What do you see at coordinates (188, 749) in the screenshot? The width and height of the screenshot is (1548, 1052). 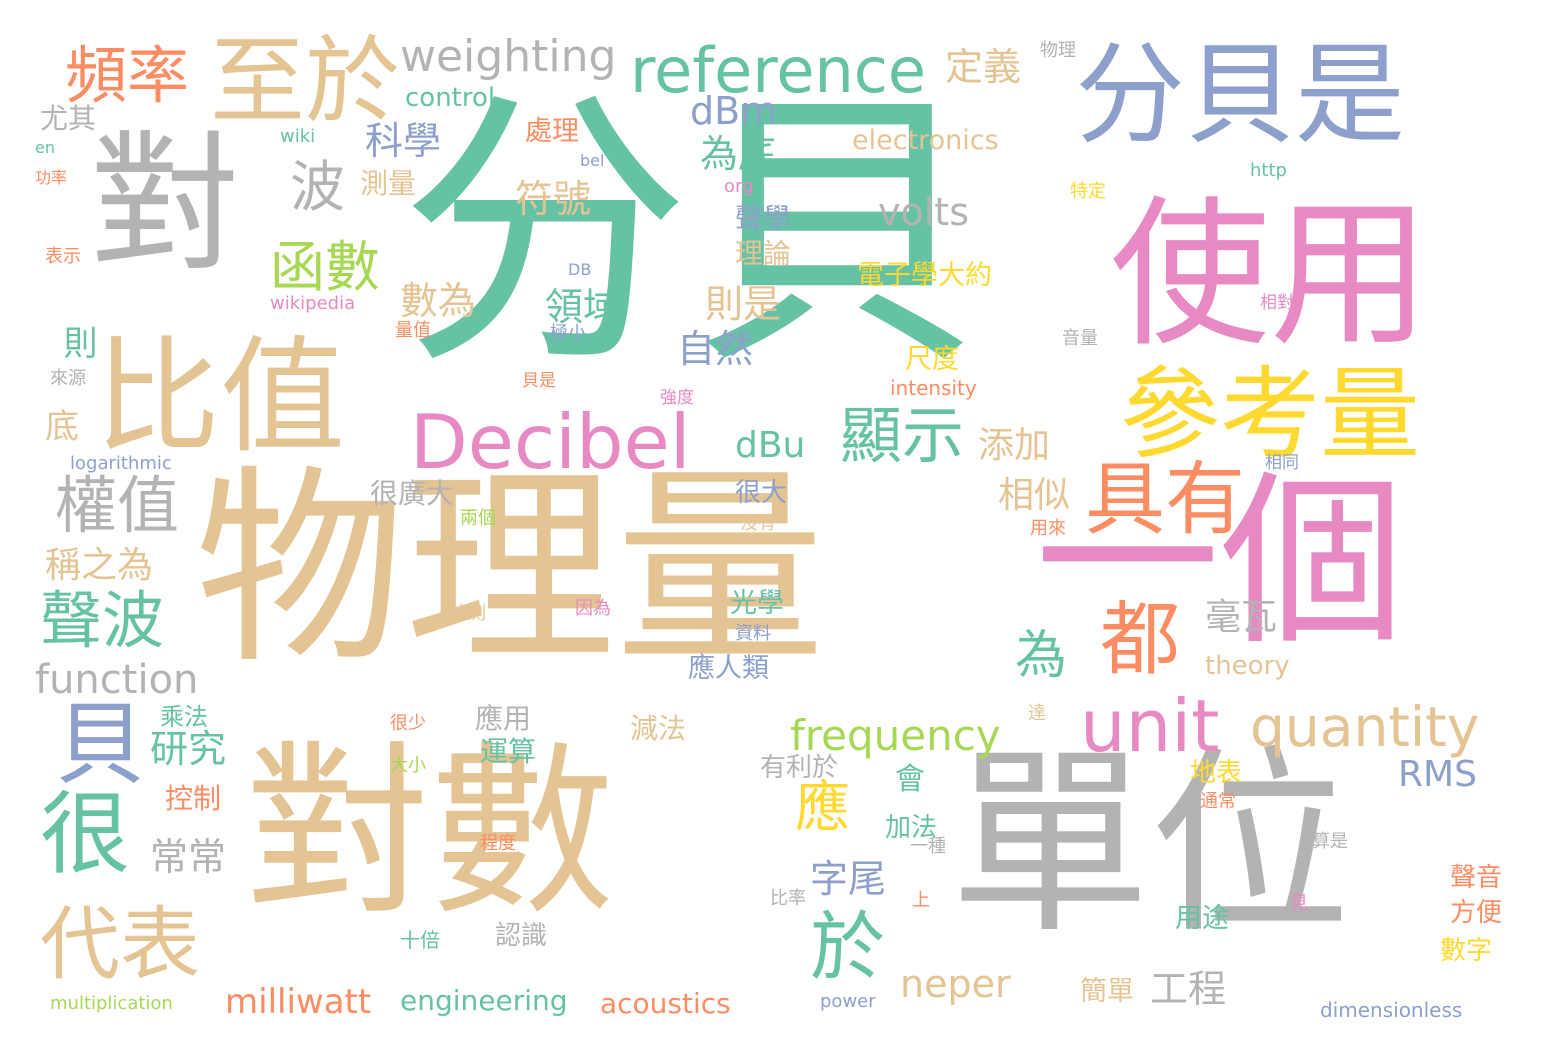 I see `word: 研究` at bounding box center [188, 749].